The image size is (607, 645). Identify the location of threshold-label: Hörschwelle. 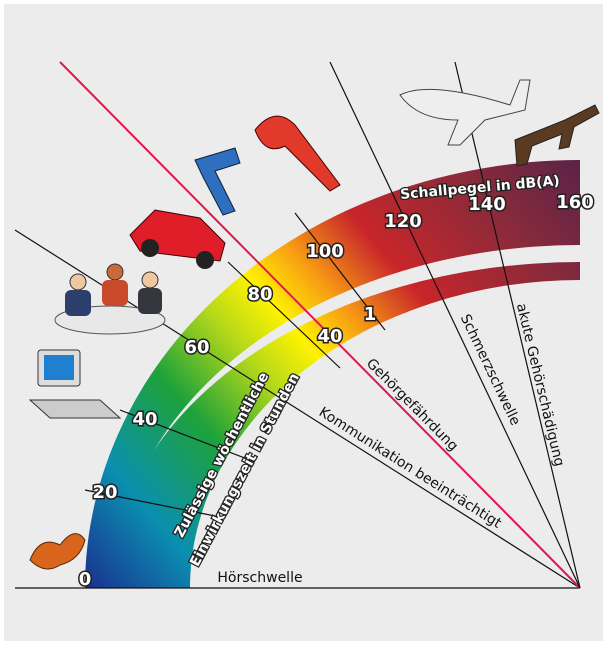
(259, 578).